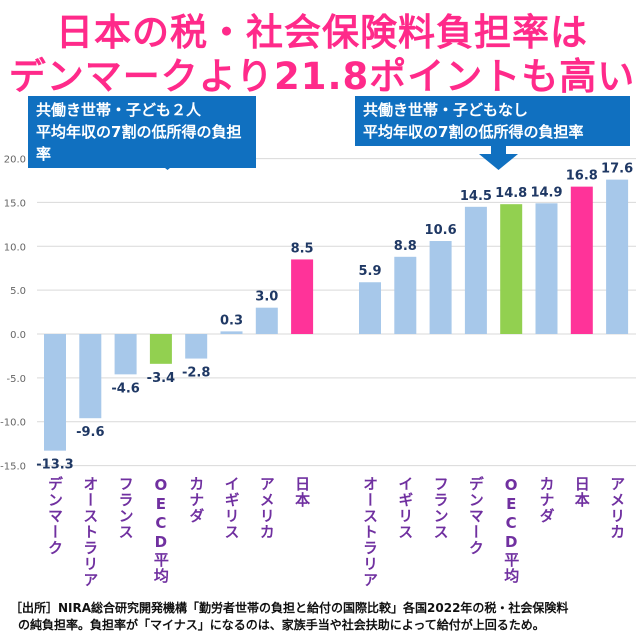 This screenshot has height=644, width=644. What do you see at coordinates (196, 373) in the screenshot?
I see `value-label: -2.8` at bounding box center [196, 373].